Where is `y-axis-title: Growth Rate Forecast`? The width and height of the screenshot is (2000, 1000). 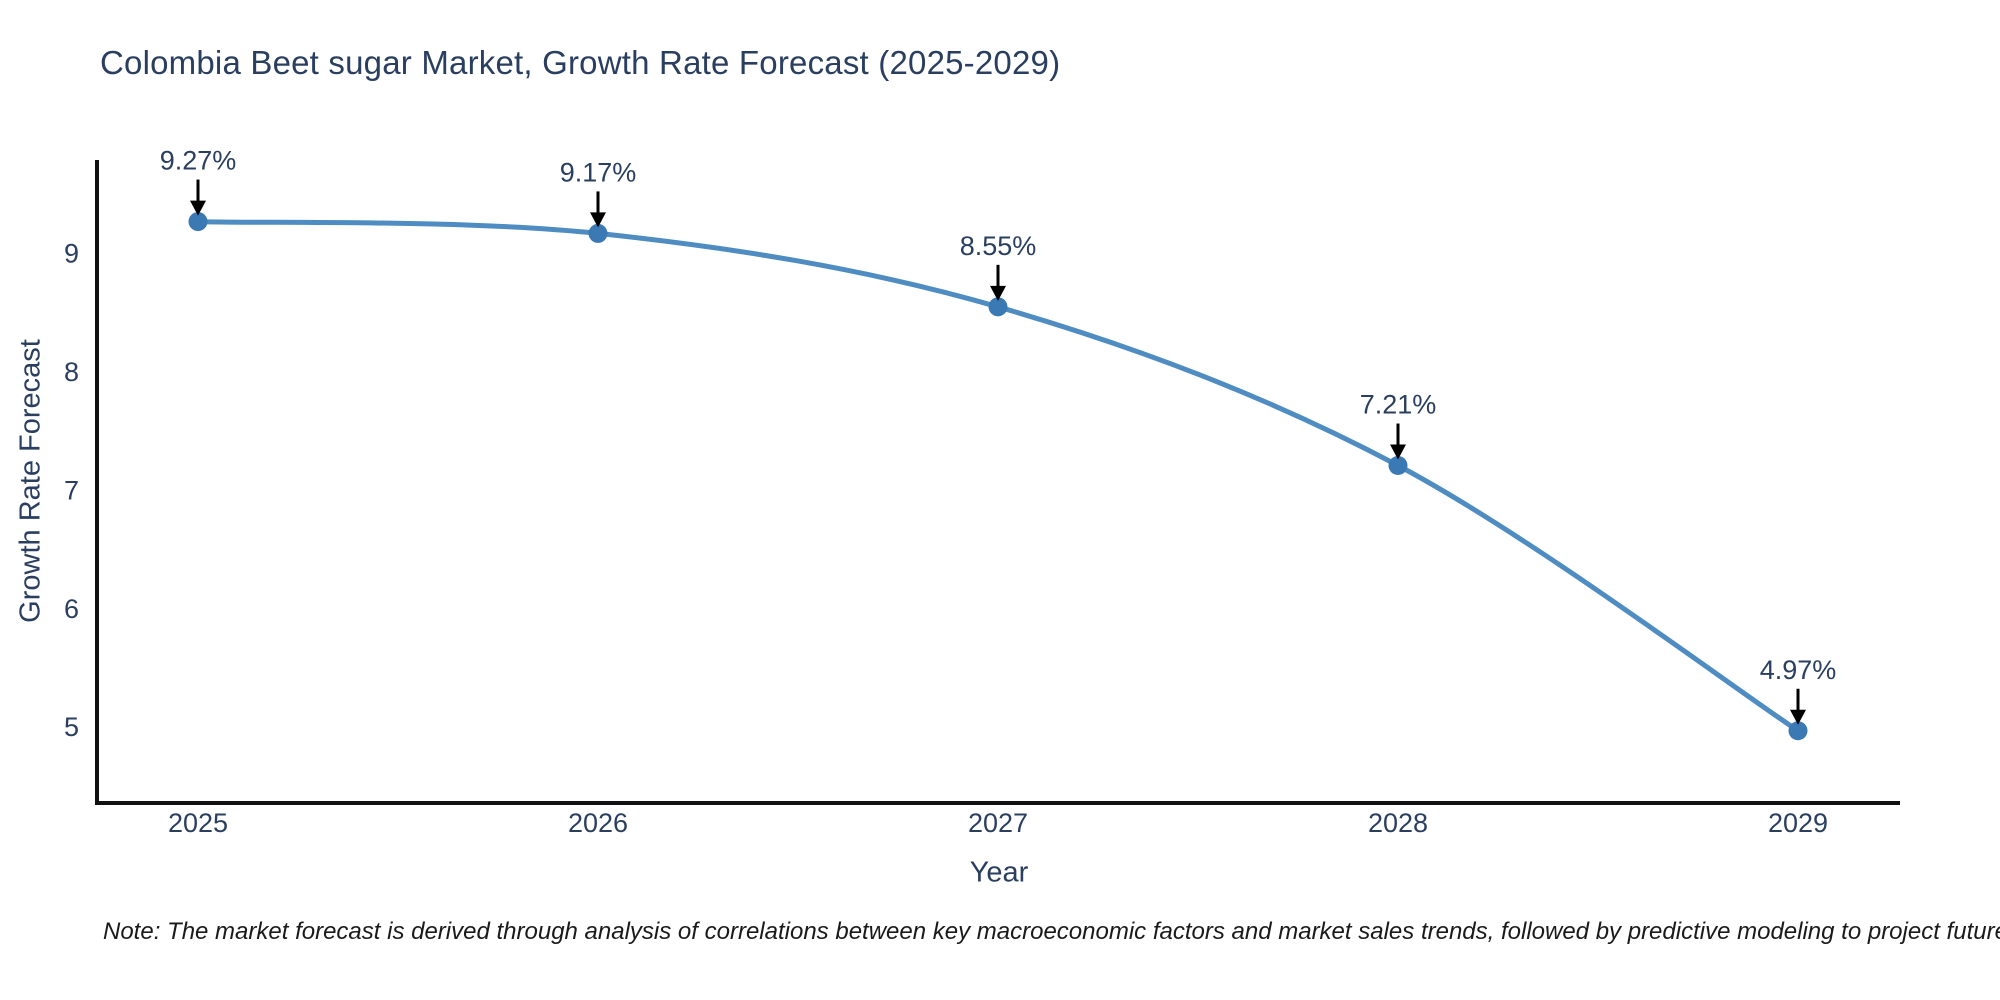
y-axis-title: Growth Rate Forecast is located at coordinates (30, 481).